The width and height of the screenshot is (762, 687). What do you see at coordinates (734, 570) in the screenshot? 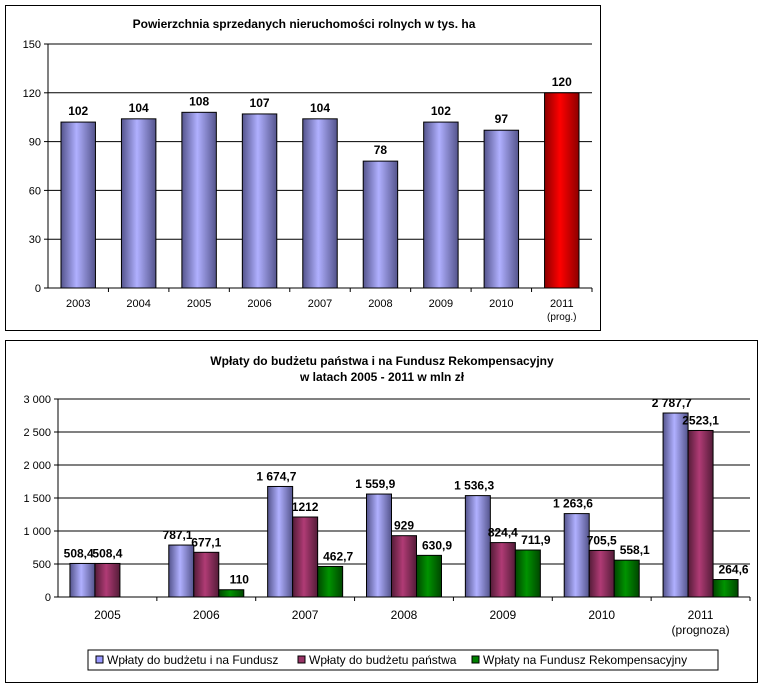
I see `data-label: 264,6` at bounding box center [734, 570].